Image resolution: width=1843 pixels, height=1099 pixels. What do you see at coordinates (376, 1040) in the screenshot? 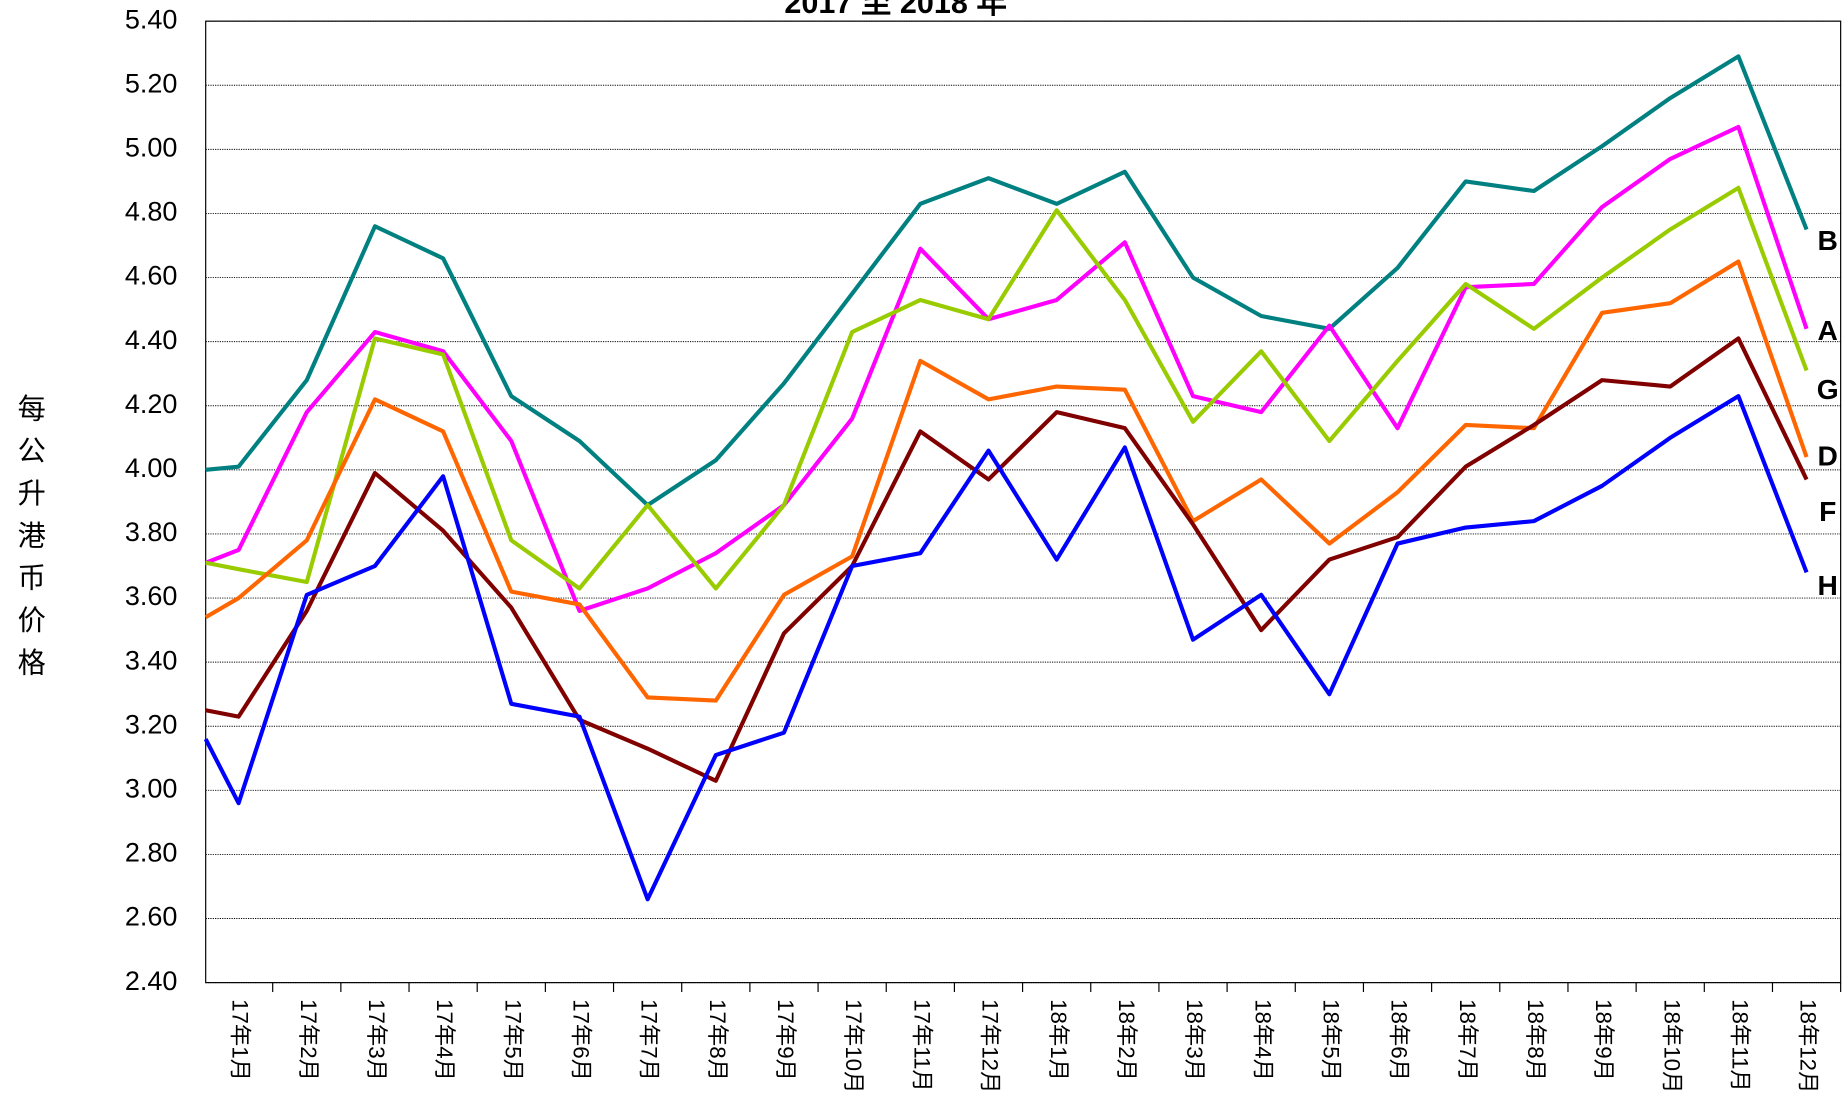
I see `x-tick-label: 17年3月` at bounding box center [376, 1040].